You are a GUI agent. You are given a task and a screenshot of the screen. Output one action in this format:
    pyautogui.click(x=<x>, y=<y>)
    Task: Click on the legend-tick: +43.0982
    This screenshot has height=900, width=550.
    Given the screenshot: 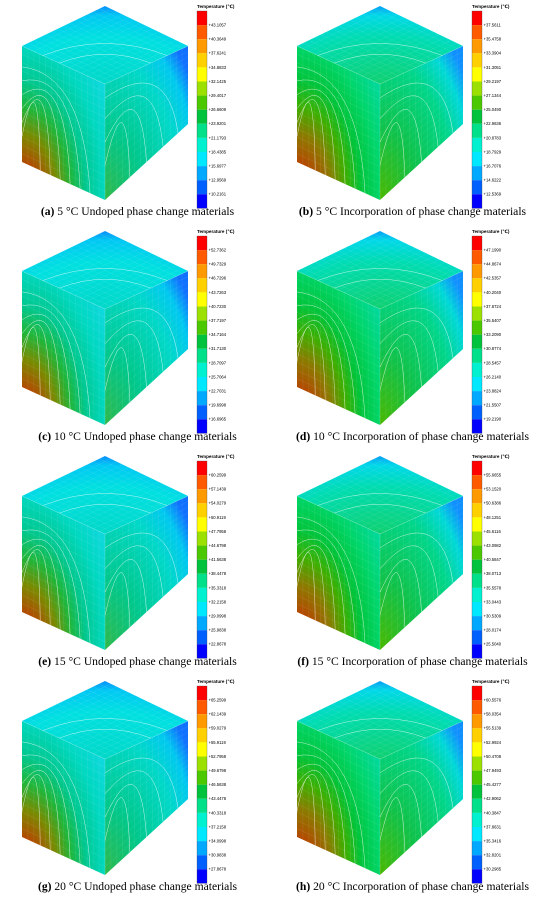 What is the action you would take?
    pyautogui.click(x=493, y=545)
    